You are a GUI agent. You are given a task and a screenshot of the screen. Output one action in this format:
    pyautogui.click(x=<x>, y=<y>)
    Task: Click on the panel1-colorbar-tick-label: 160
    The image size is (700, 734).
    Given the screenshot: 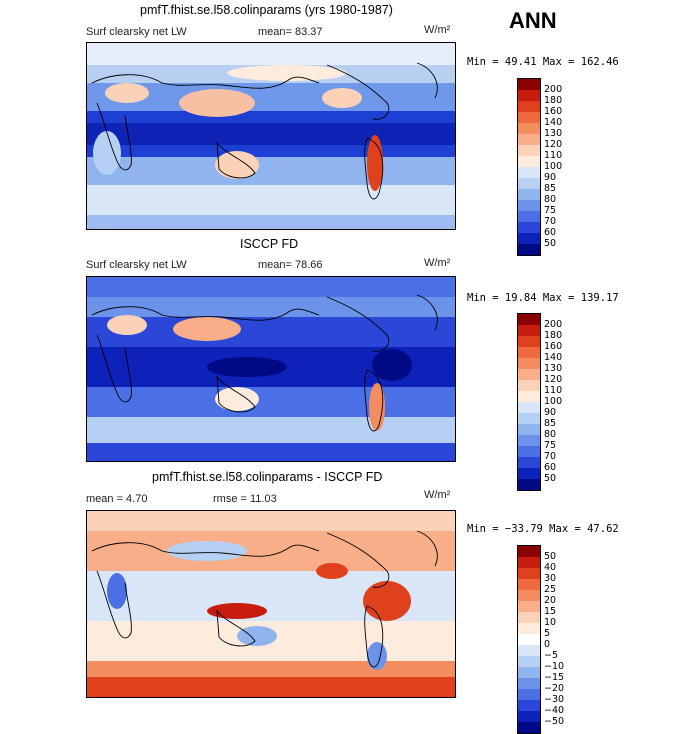 What is the action you would take?
    pyautogui.click(x=553, y=111)
    